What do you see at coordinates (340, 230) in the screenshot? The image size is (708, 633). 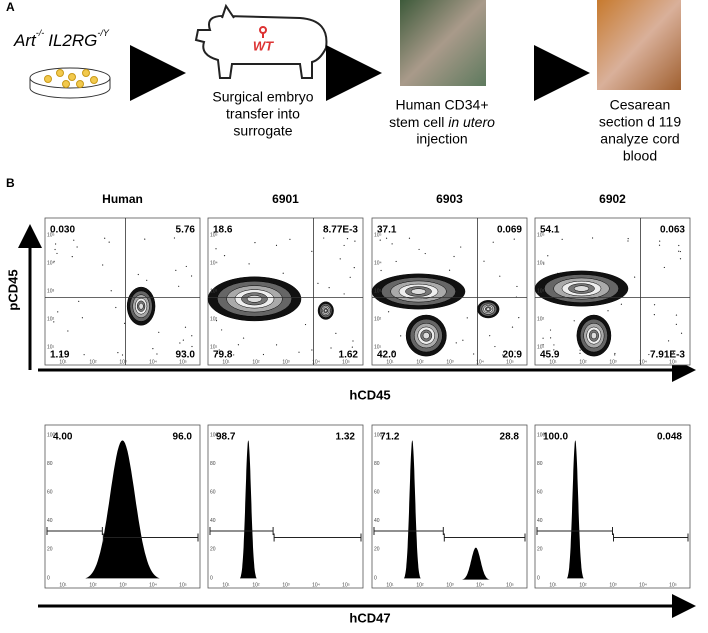 I see `quadrant-value: 8.77E-3` at bounding box center [340, 230].